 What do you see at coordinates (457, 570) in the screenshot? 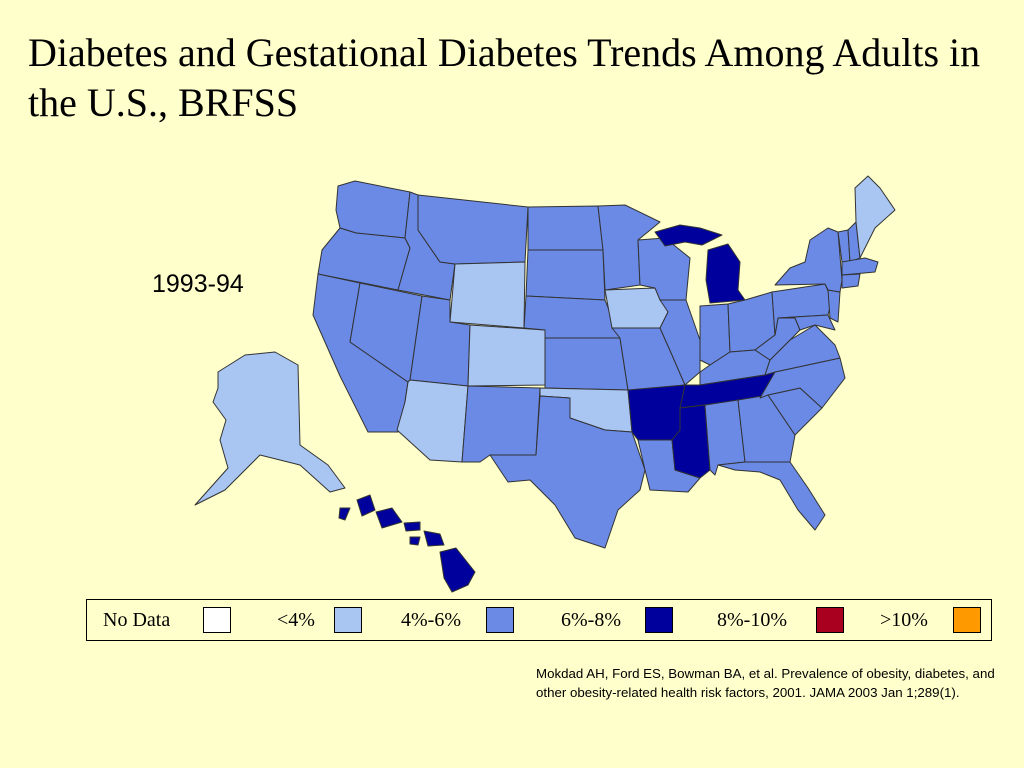
I see `state-hawaii-big` at bounding box center [457, 570].